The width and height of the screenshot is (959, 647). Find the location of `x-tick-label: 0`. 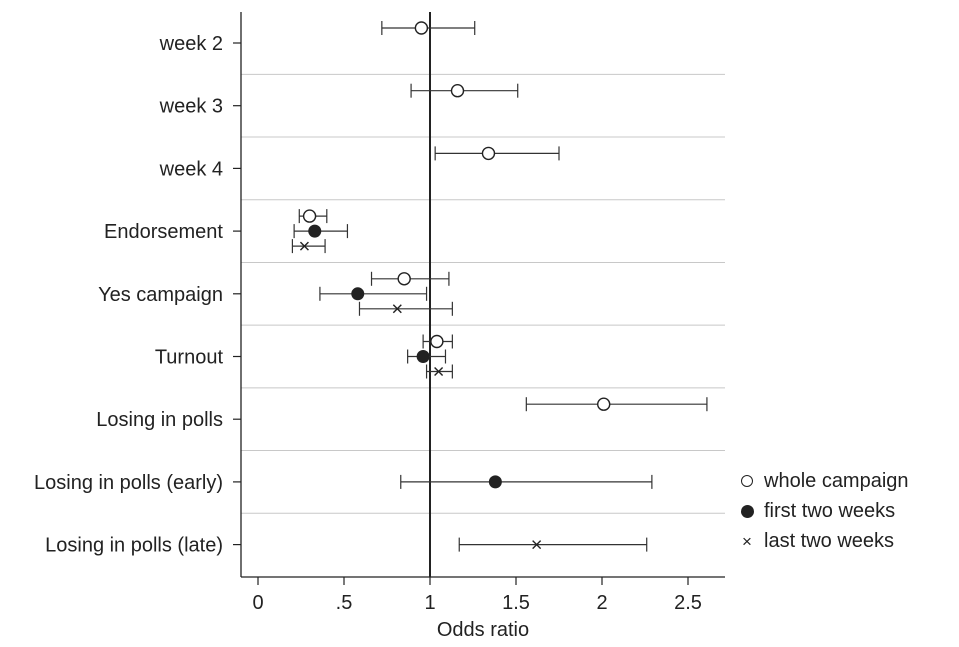

x-tick-label: 0 is located at coordinates (257, 603).